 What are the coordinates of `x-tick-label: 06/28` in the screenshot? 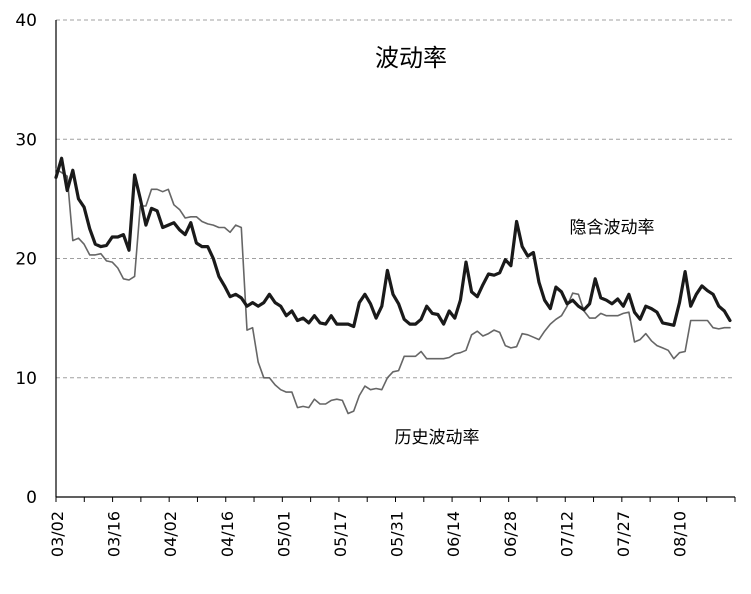 It's located at (510, 534).